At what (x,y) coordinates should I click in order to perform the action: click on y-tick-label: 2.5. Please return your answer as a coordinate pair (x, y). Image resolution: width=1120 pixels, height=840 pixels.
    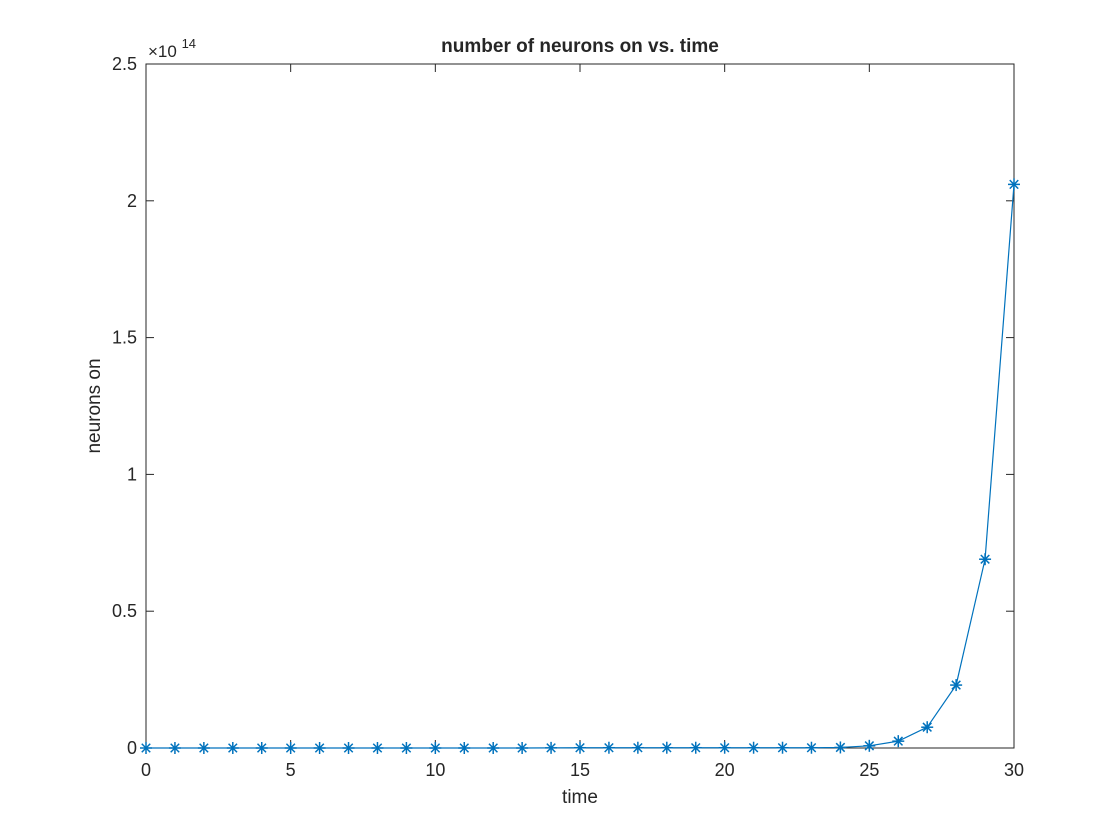
    Looking at the image, I should click on (124, 64).